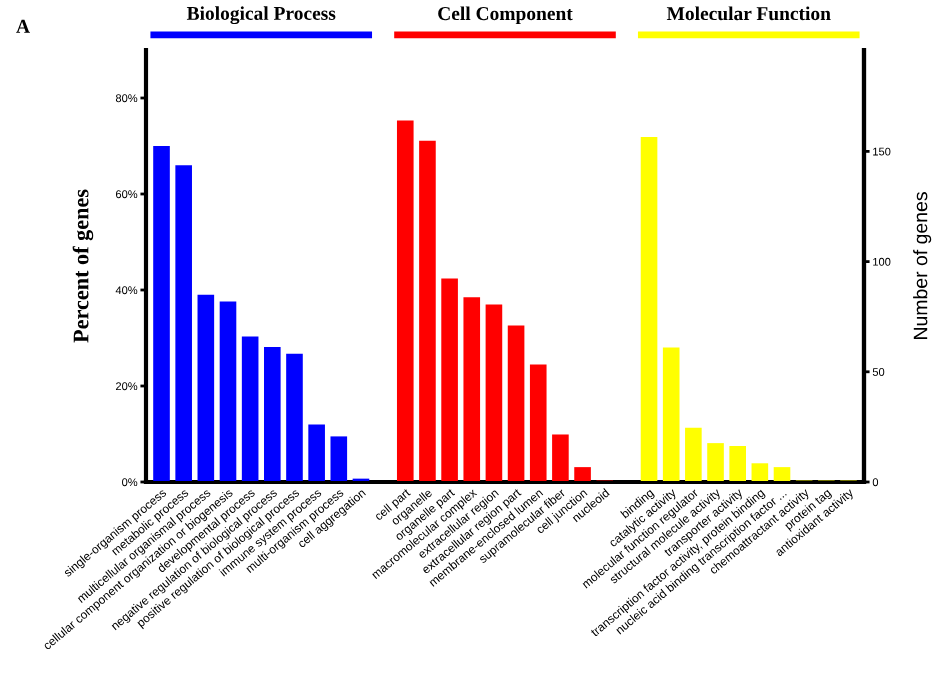 This screenshot has height=686, width=940. What do you see at coordinates (23, 26) in the screenshot?
I see `chart-title: A` at bounding box center [23, 26].